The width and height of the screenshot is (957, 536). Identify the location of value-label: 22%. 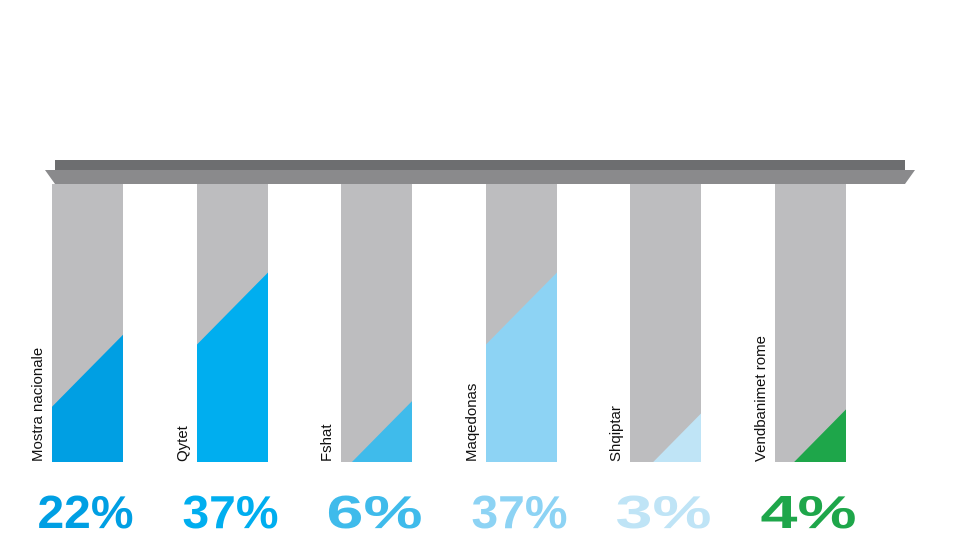
(86, 511).